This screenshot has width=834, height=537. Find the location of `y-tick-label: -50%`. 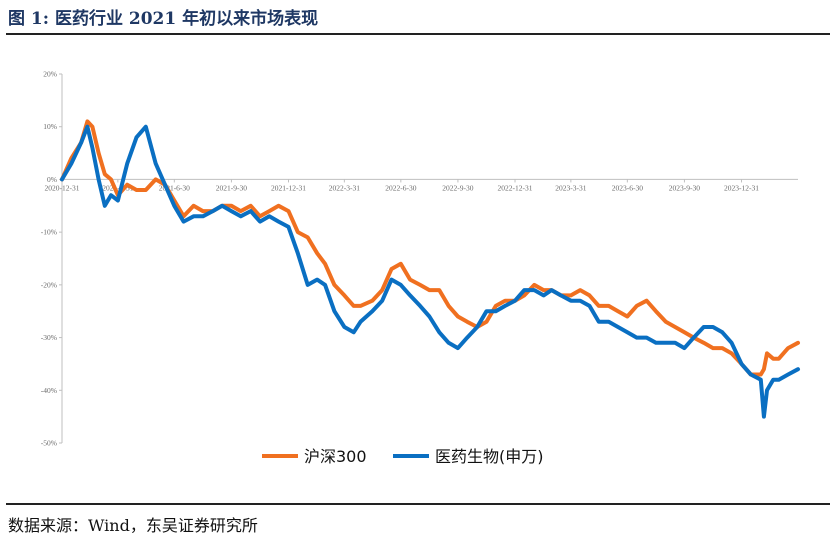

y-tick-label: -50% is located at coordinates (49, 443).